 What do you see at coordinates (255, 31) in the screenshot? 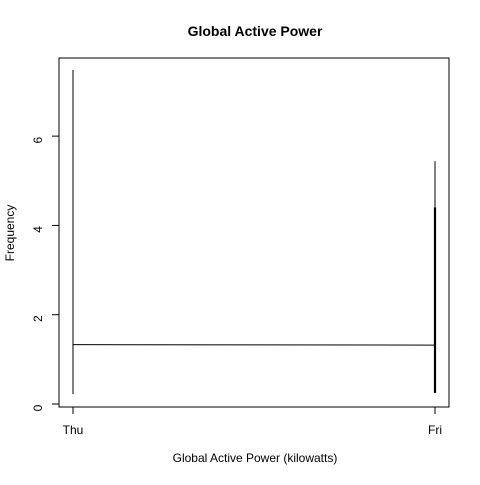
I see `chart-title: Global Active Power` at bounding box center [255, 31].